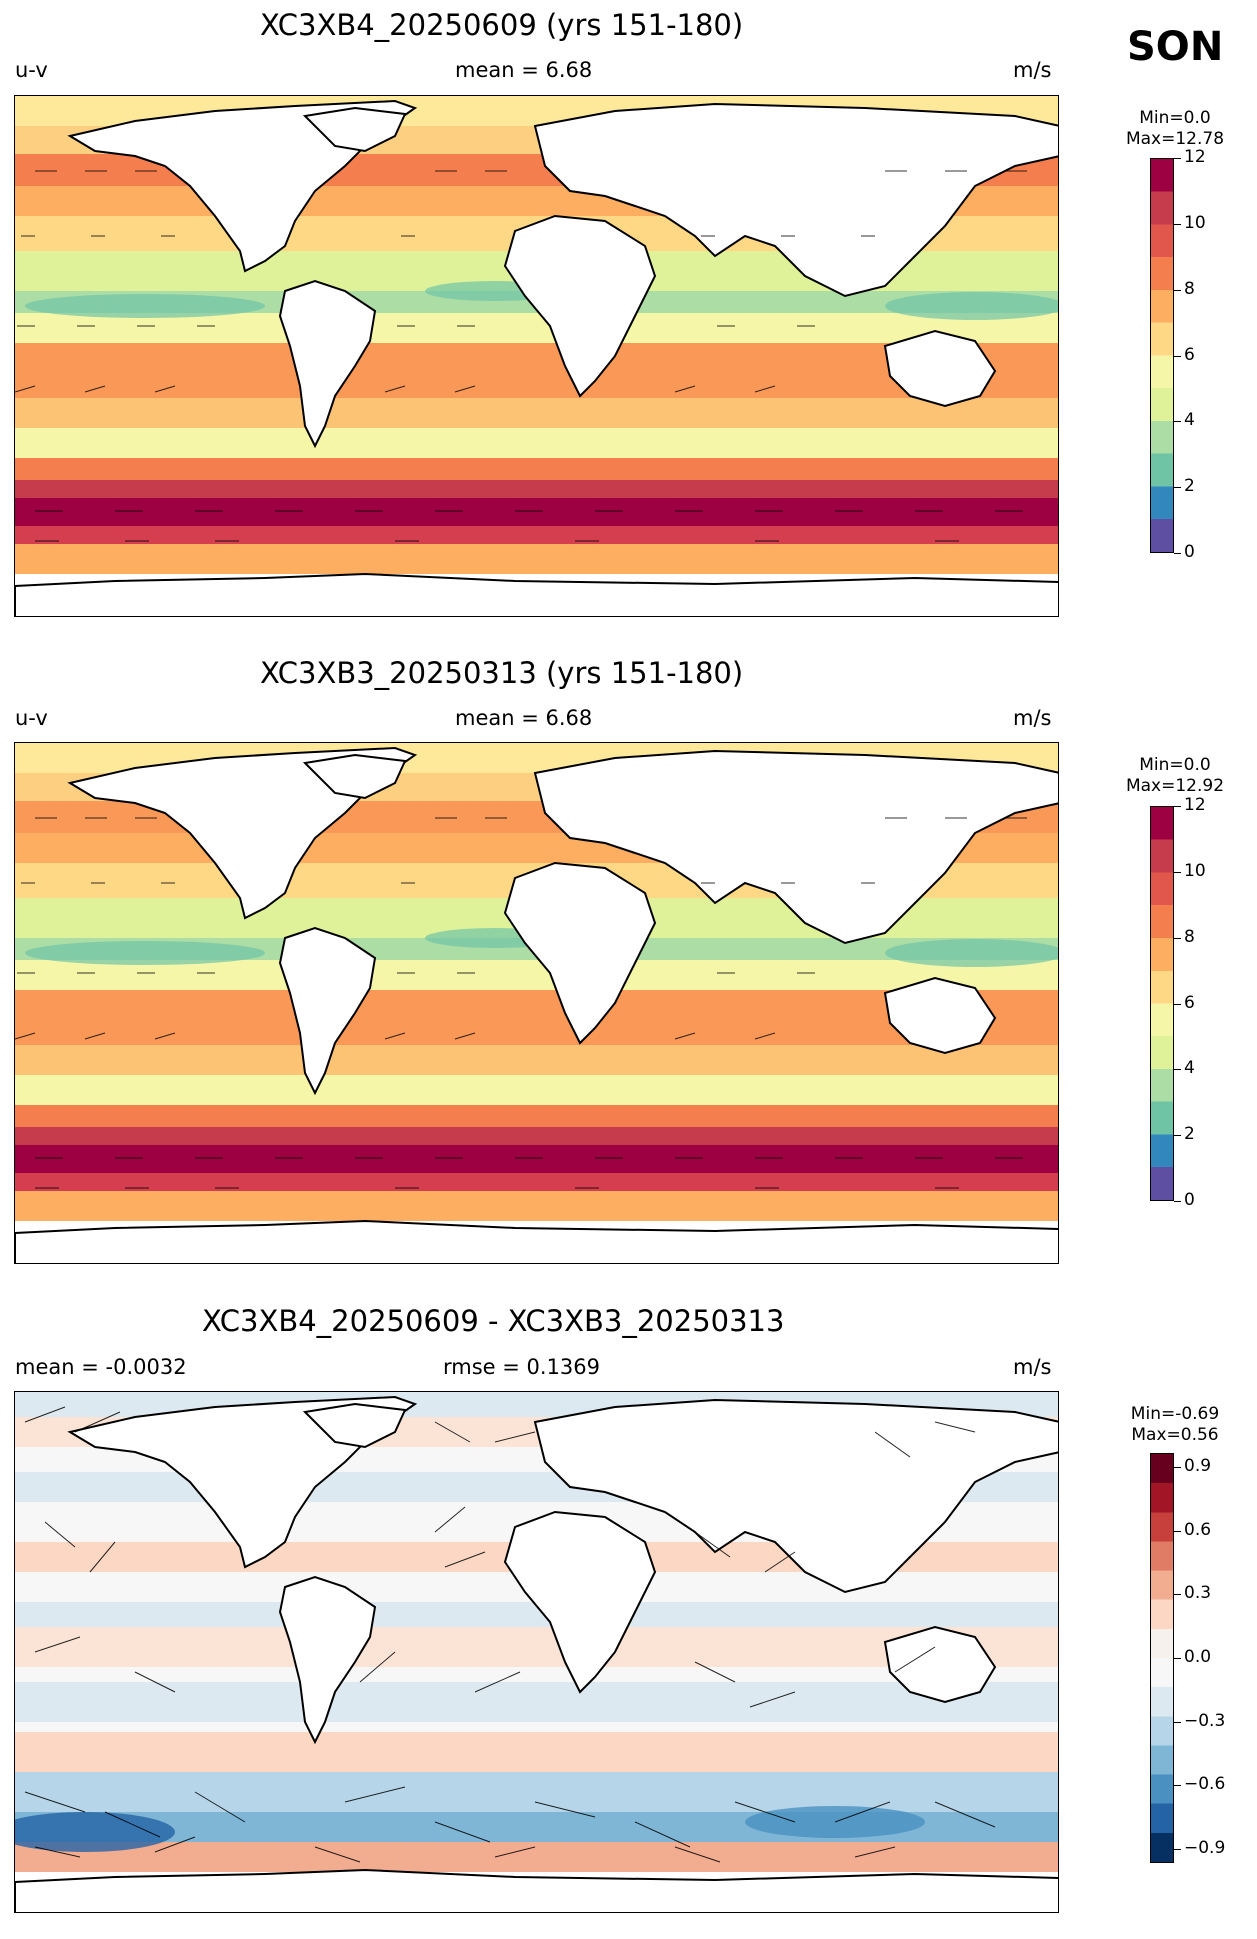 This screenshot has width=1257, height=1939. What do you see at coordinates (1175, 47) in the screenshot?
I see `season-label: SON` at bounding box center [1175, 47].